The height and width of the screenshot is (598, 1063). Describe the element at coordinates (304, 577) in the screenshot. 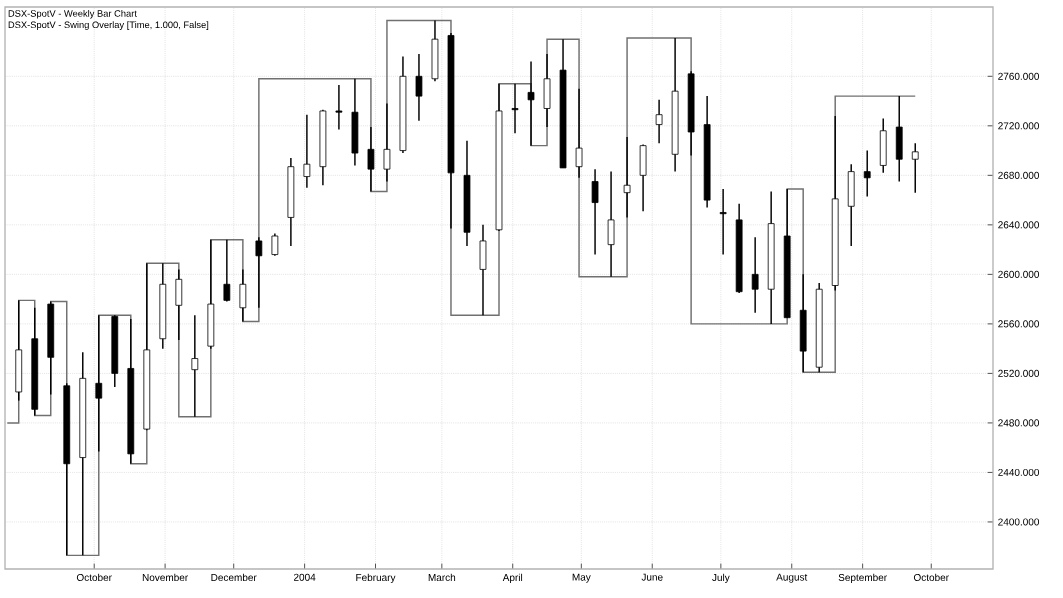

I see `x-tick-label: 2004` at that location.